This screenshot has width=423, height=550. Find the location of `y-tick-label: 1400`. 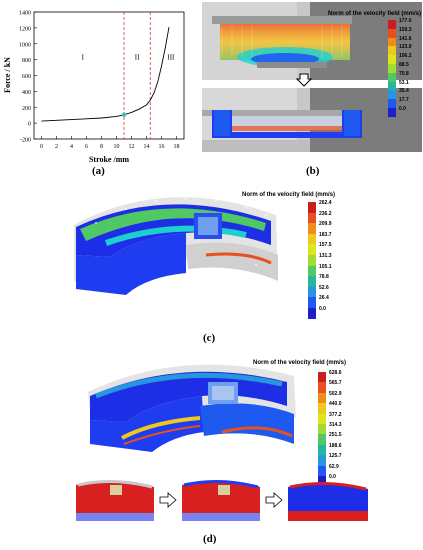

y-tick-label: 1400 is located at coordinates (25, 14).